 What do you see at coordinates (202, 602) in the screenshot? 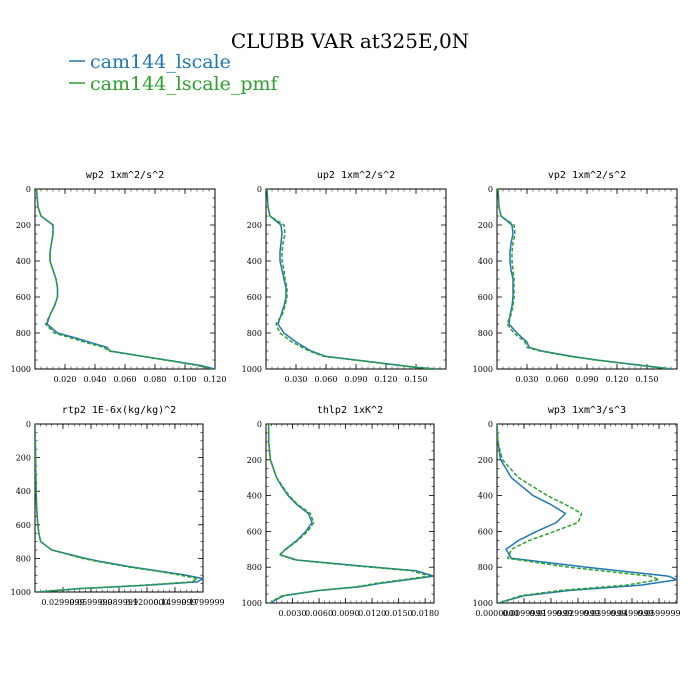
I see `x-tick-label: 0.1799999` at bounding box center [202, 602].